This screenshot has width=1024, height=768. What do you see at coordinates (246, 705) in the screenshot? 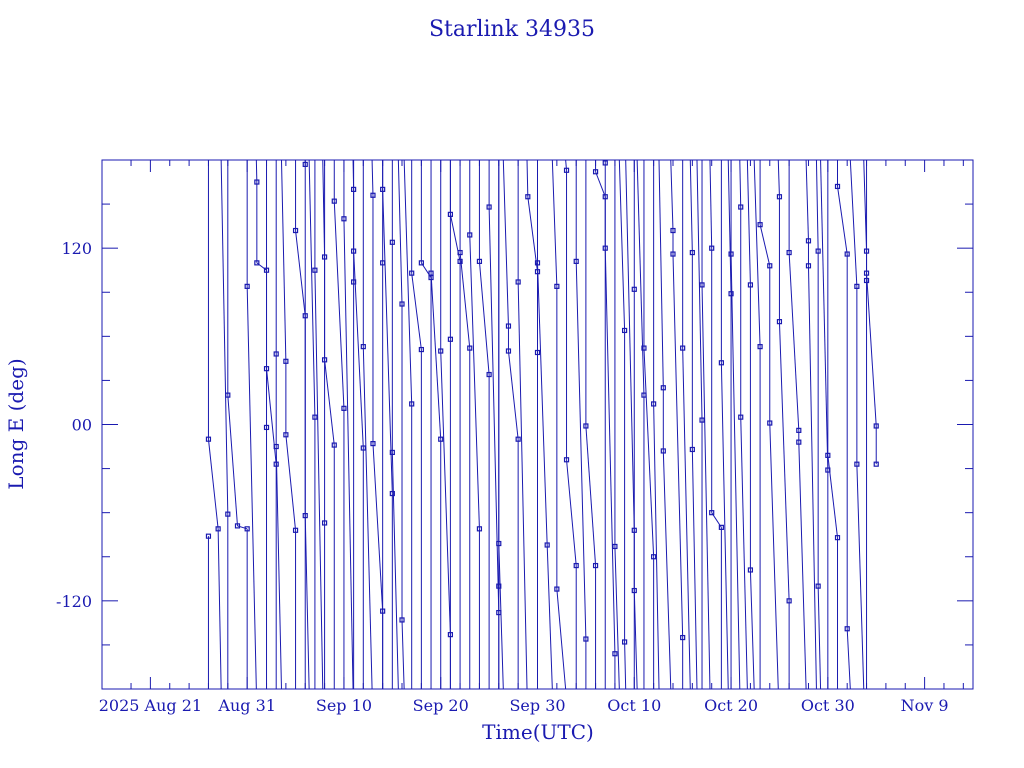
I see `x-tick-label: Aug 31` at bounding box center [246, 705].